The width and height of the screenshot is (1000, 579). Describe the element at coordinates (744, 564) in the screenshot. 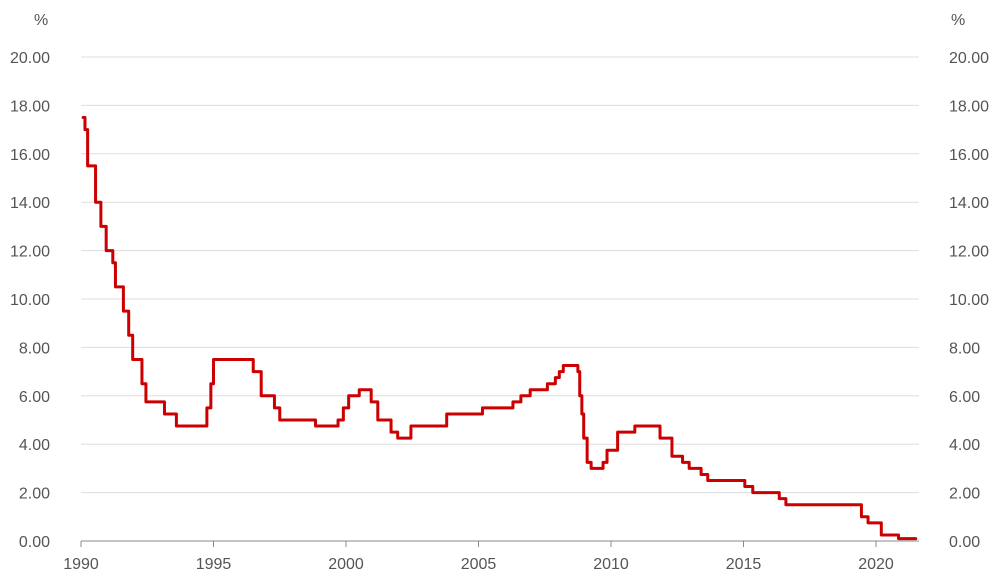

I see `x-tick-label: 2015` at that location.